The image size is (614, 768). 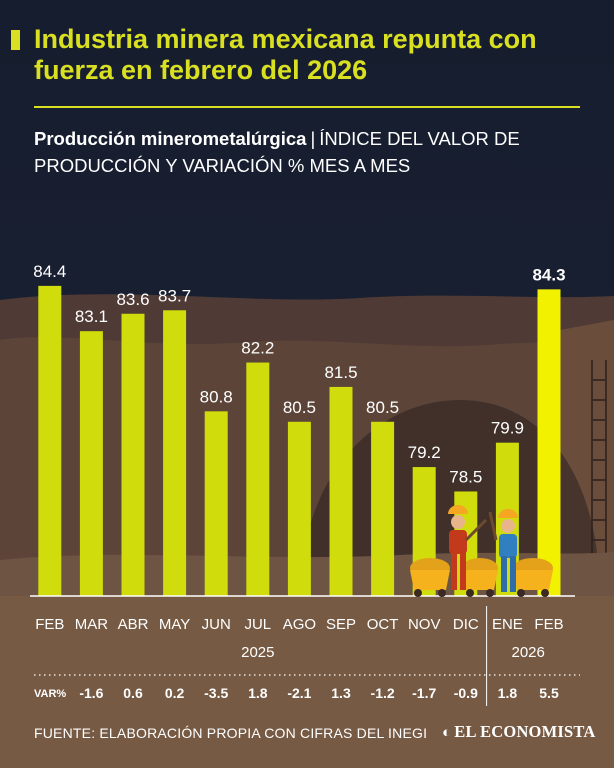 I want to click on value-label: 78.5, so click(x=465, y=476).